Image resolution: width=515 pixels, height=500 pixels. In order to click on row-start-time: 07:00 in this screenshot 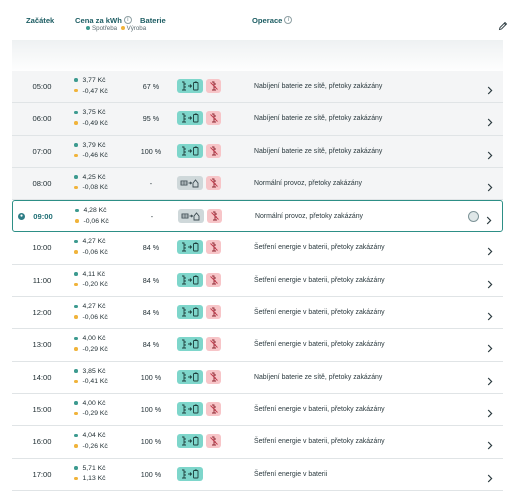, I will do `click(42, 151)`.